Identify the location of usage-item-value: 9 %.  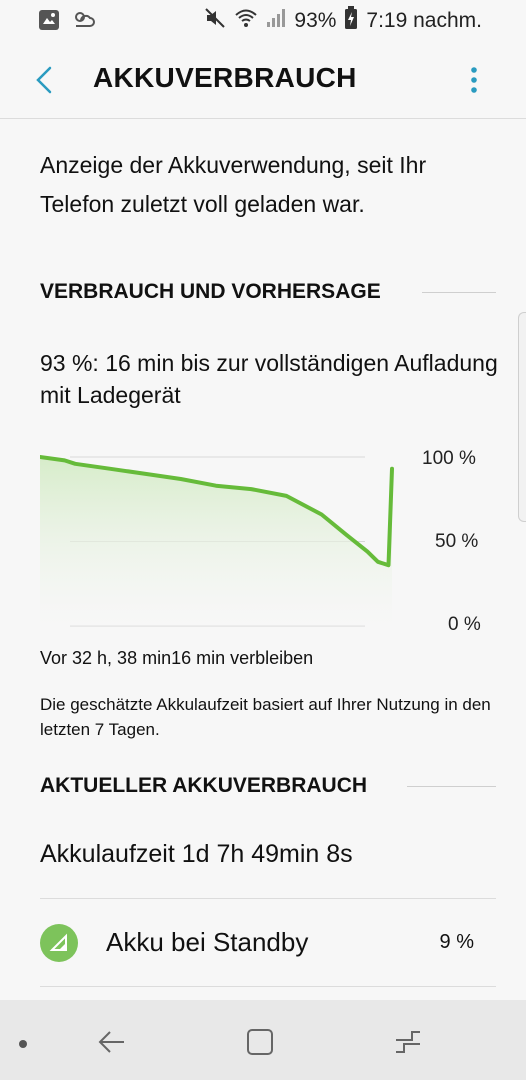
(456, 942).